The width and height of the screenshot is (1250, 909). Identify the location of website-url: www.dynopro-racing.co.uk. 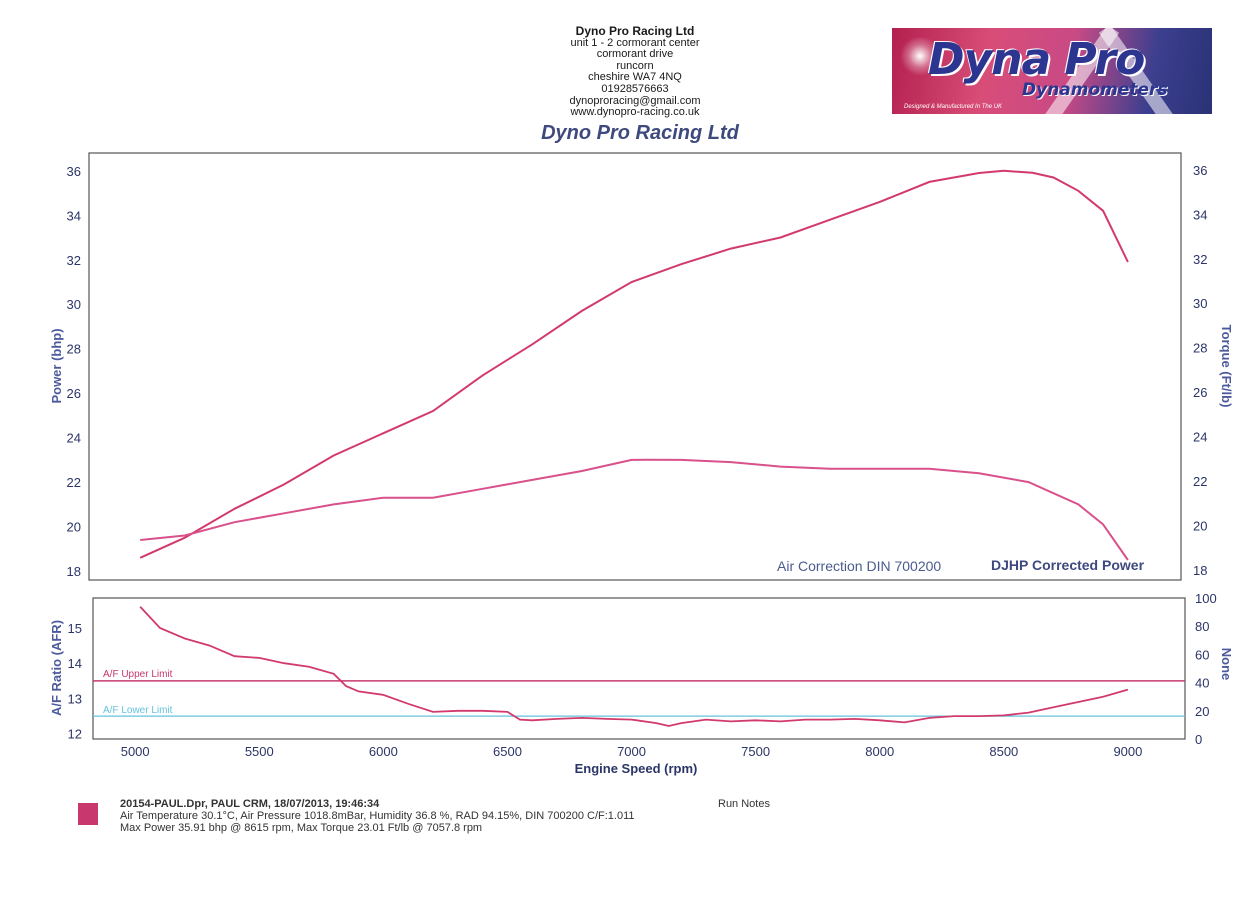
(635, 112).